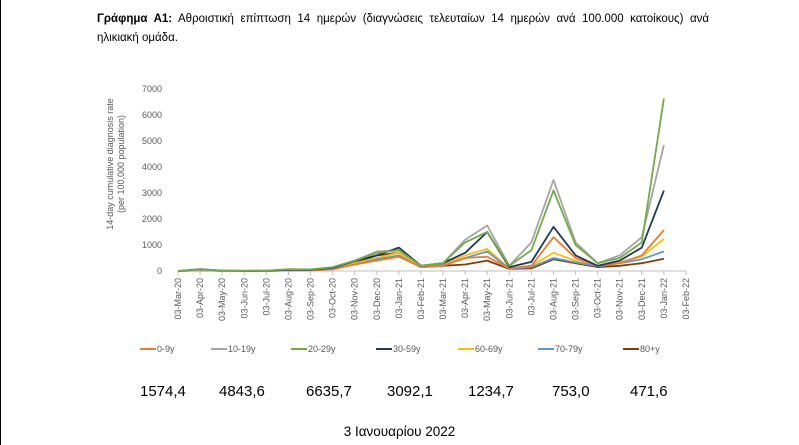  Describe the element at coordinates (421, 299) in the screenshot. I see `x-tick-label: 03-Feb-21` at that location.